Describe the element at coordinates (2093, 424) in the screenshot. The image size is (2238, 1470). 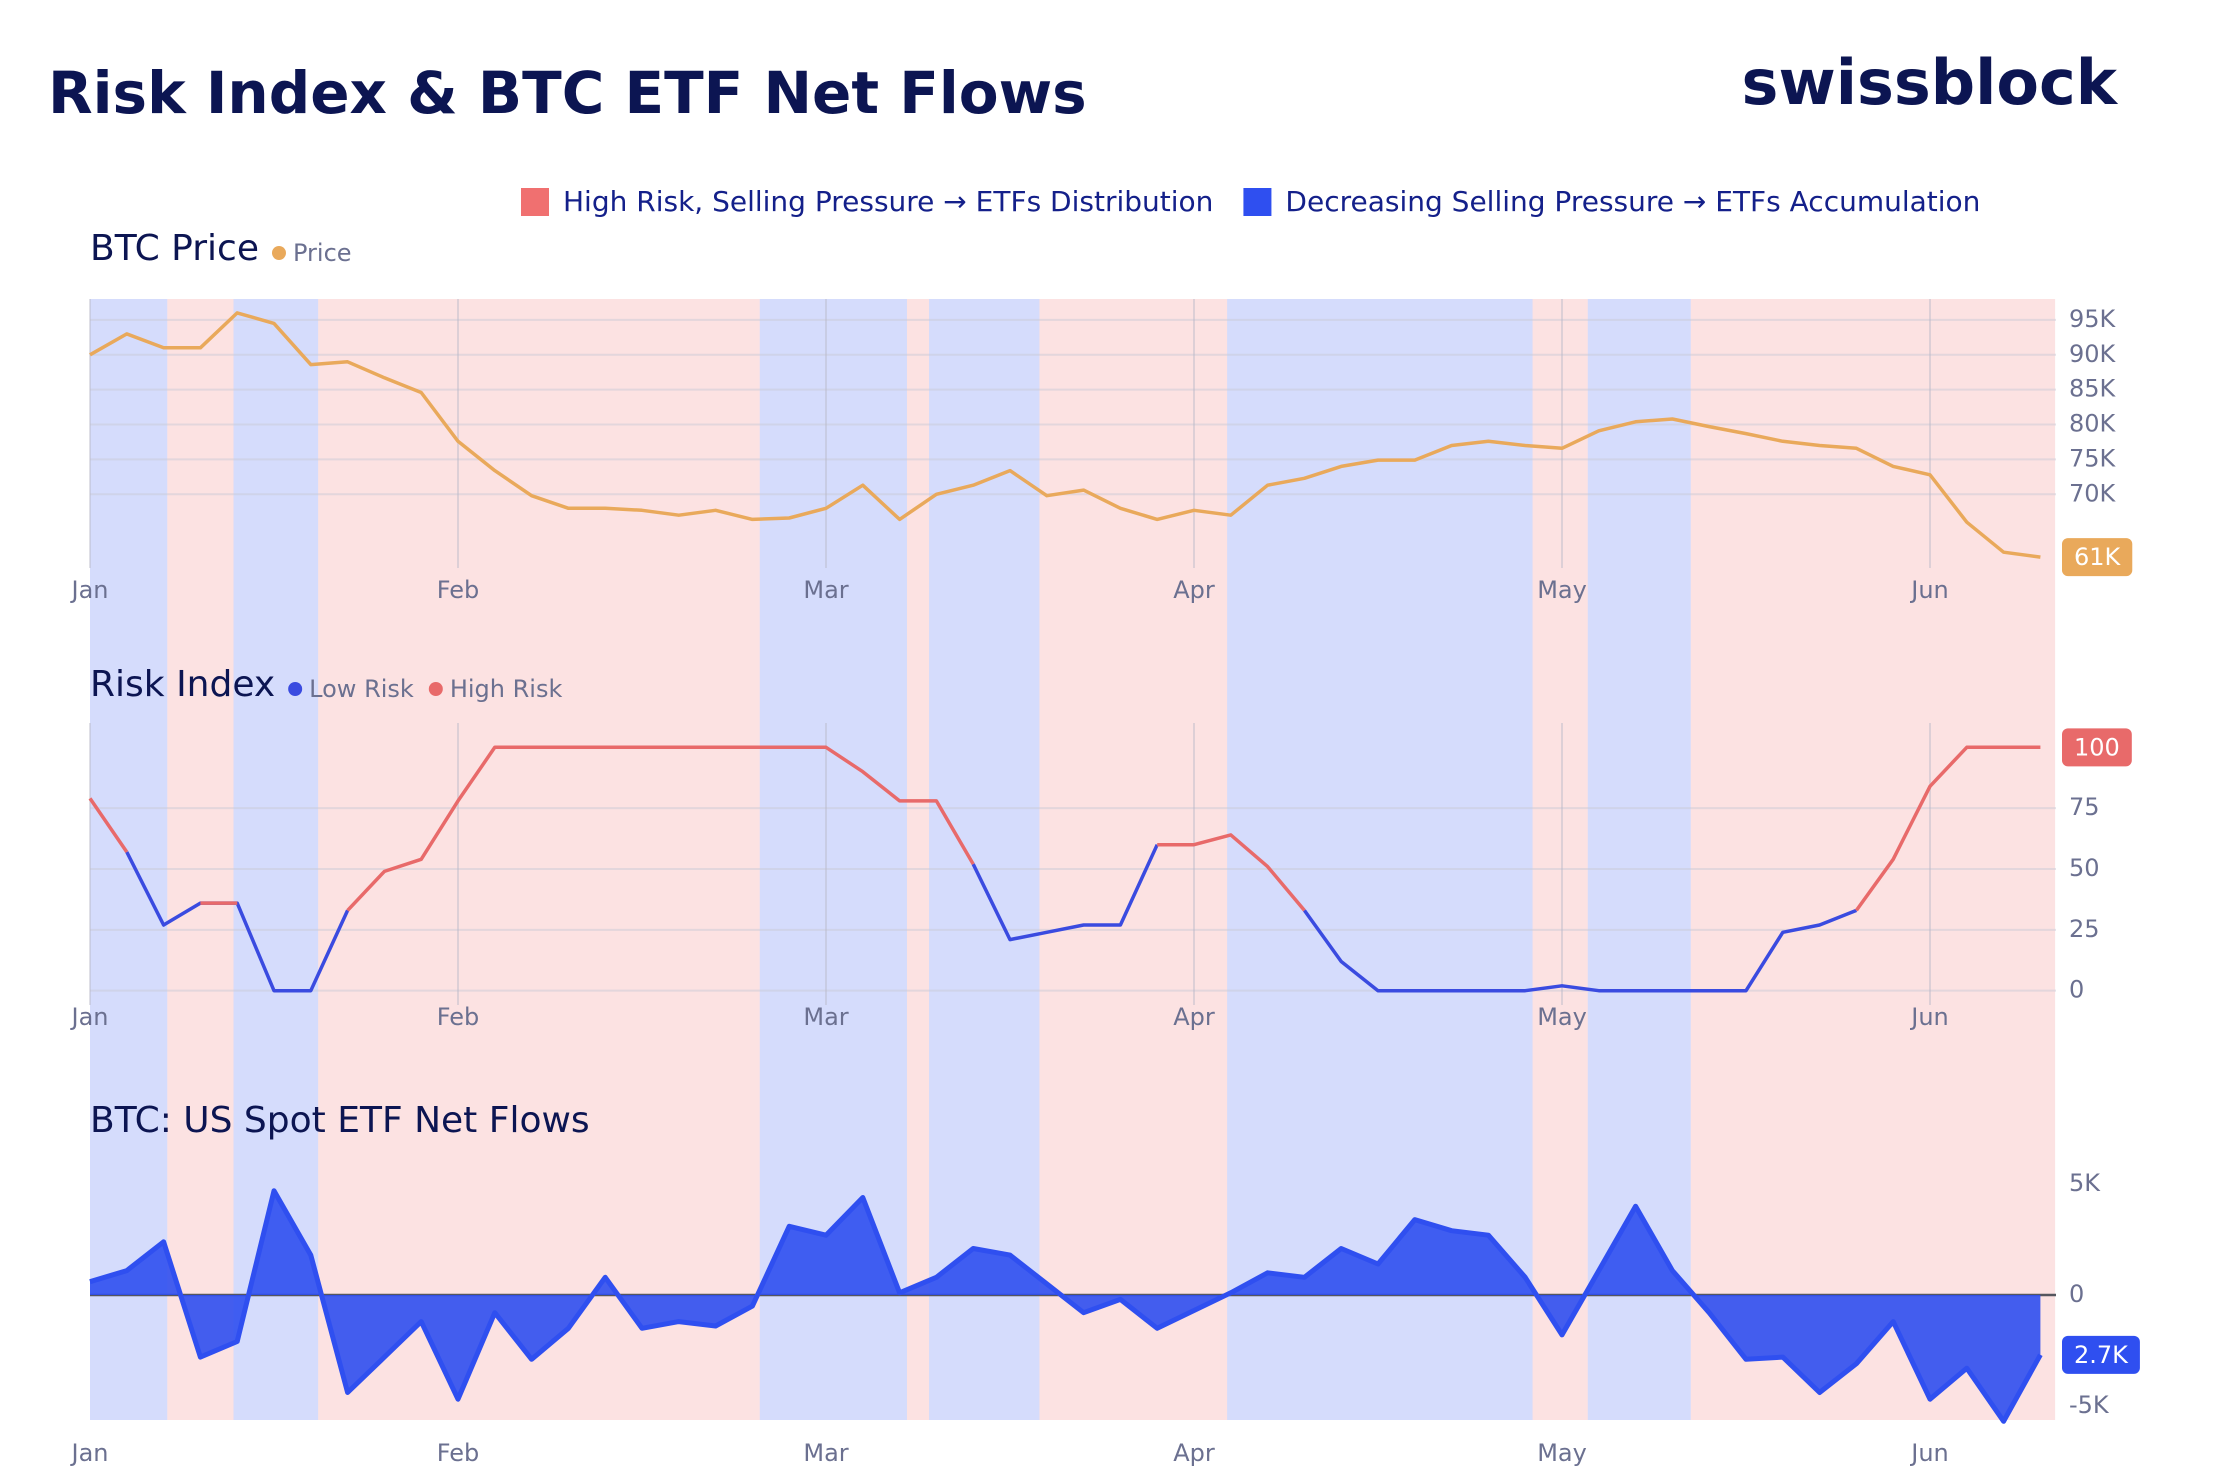
I see `y-tick-label: 80K` at that location.